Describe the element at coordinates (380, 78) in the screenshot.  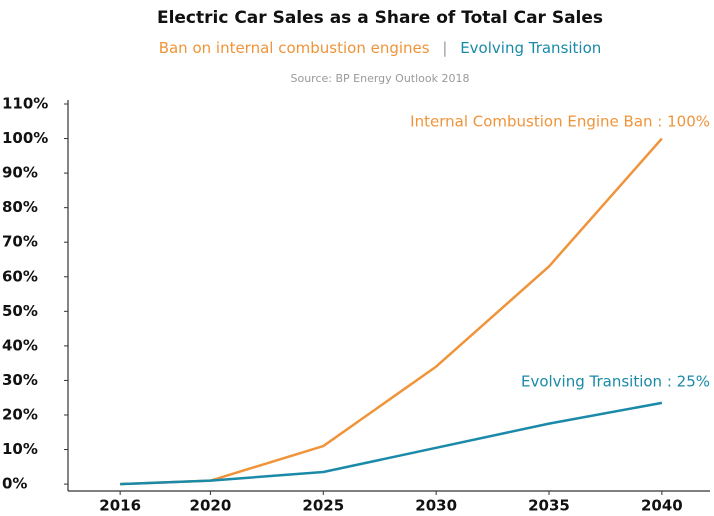
I see `source: Source: BP Energy Outlook 2018` at that location.